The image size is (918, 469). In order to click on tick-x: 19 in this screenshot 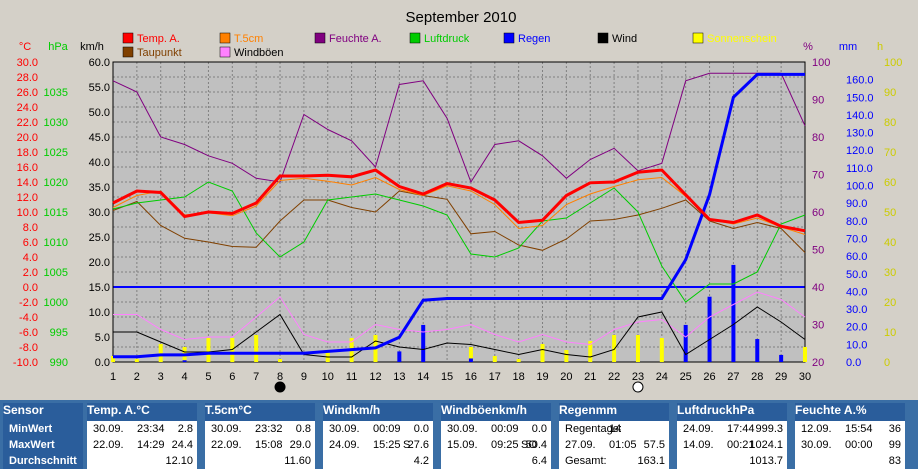, I will do `click(542, 377)`.